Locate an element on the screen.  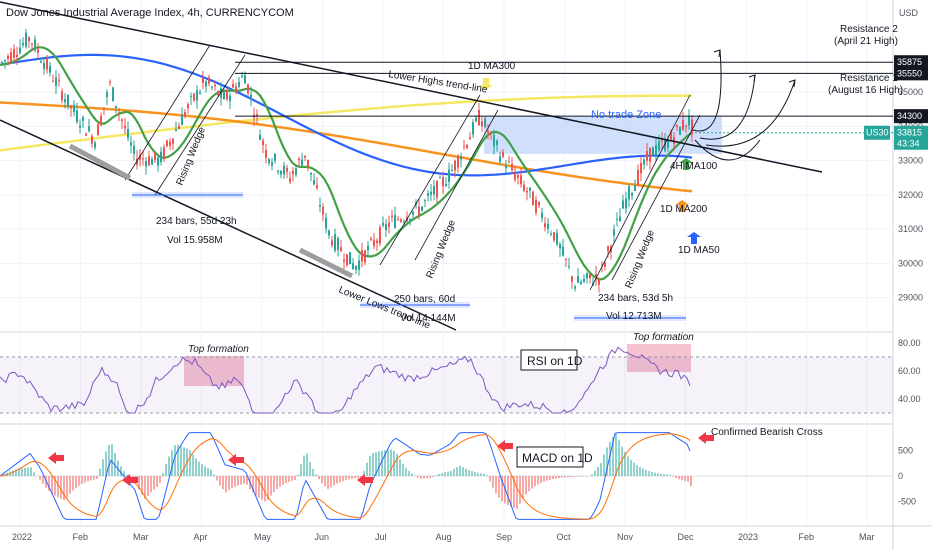
rsi-callout-label: RSI on 1D is located at coordinates (555, 361).